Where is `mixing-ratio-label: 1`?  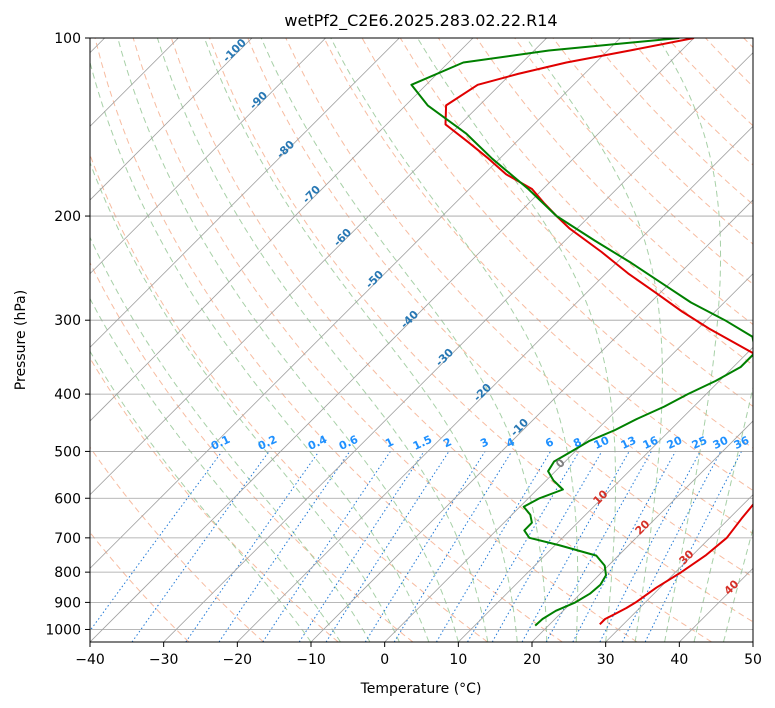 mixing-ratio-label: 1 is located at coordinates (389, 442).